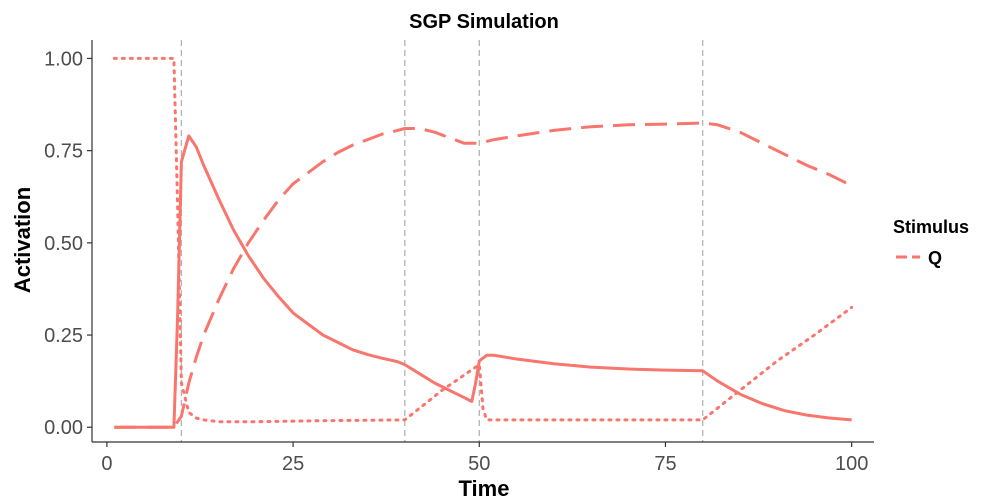 The image size is (993, 500). I want to click on x-axis-ticks: 0 25 50 75 100, so click(484, 458).